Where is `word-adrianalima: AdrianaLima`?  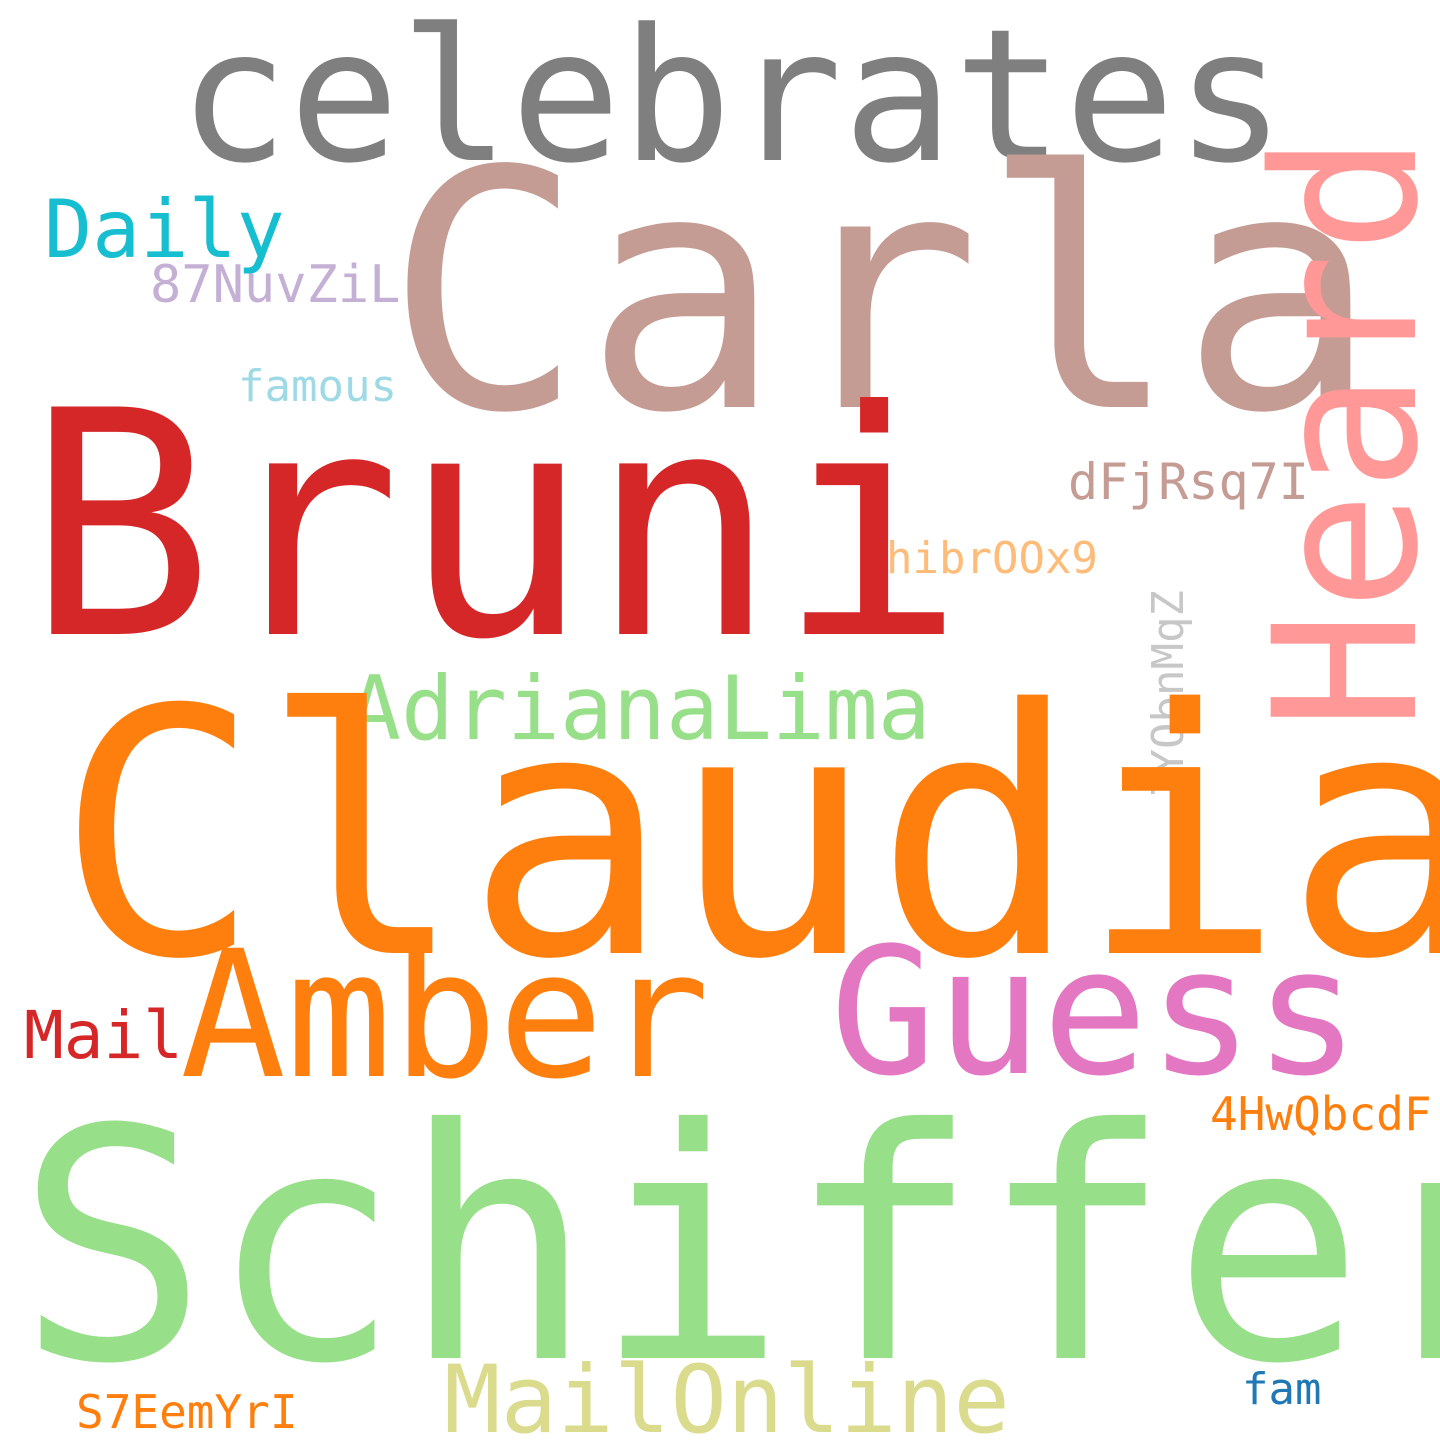
word-adrianalima: AdrianaLima is located at coordinates (639, 708).